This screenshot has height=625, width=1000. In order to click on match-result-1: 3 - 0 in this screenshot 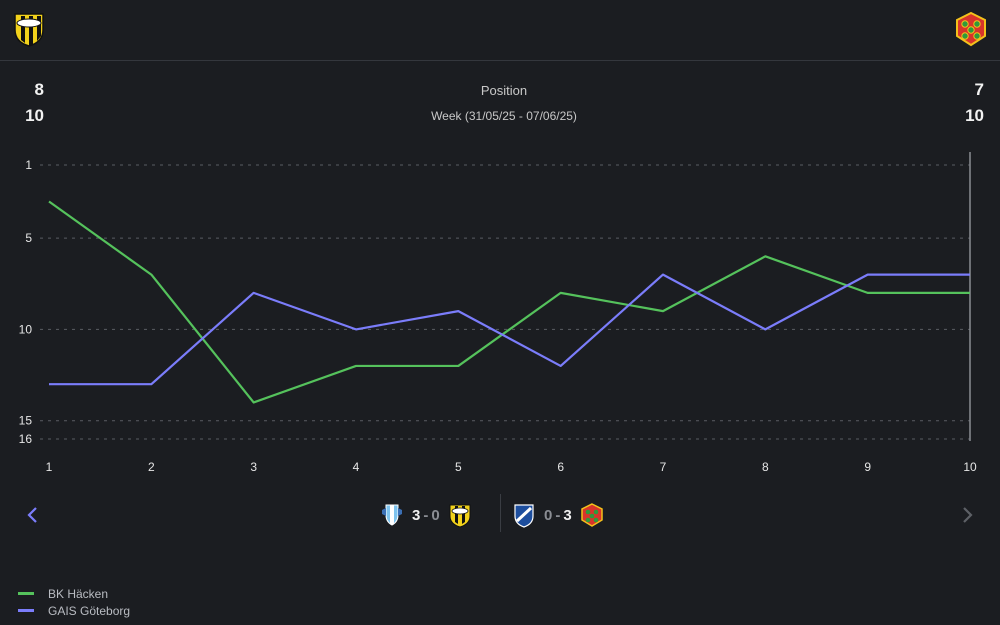, I will do `click(426, 515)`.